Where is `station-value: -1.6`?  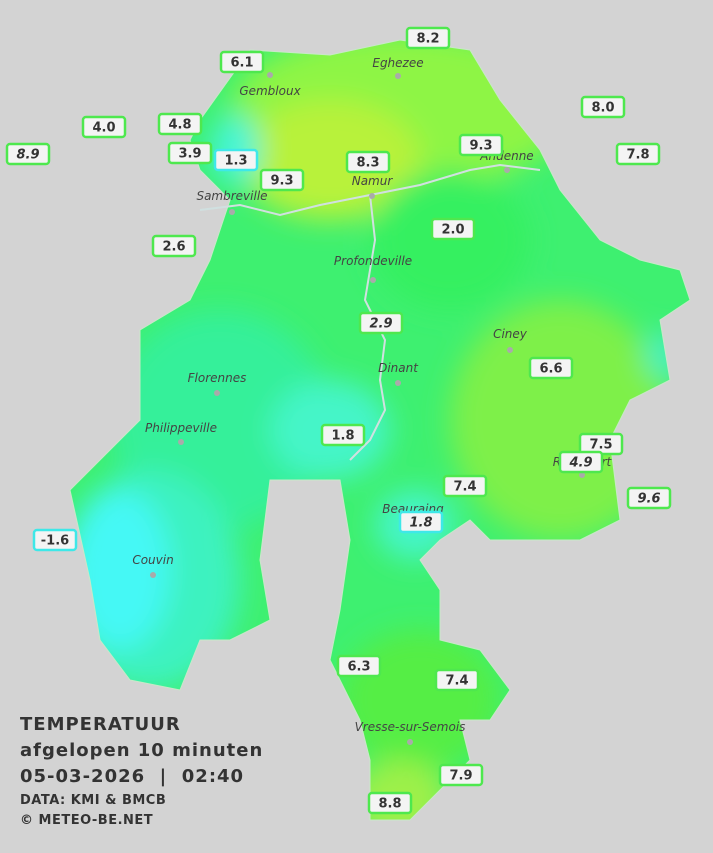 station-value: -1.6 is located at coordinates (55, 541).